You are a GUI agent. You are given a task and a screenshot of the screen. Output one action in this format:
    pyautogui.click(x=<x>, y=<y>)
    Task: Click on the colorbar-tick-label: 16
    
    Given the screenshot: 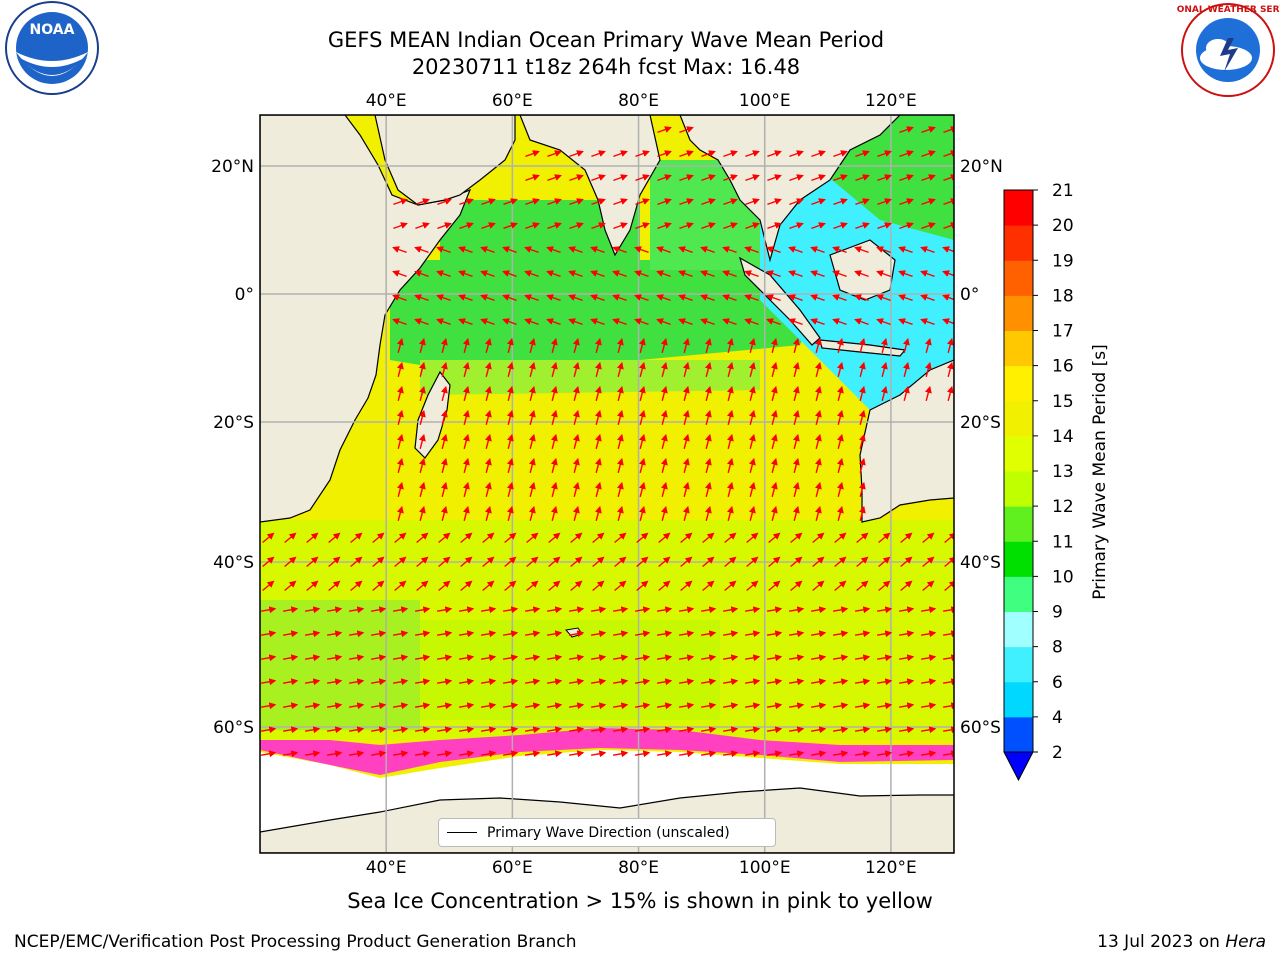 What is the action you would take?
    pyautogui.click(x=1063, y=367)
    